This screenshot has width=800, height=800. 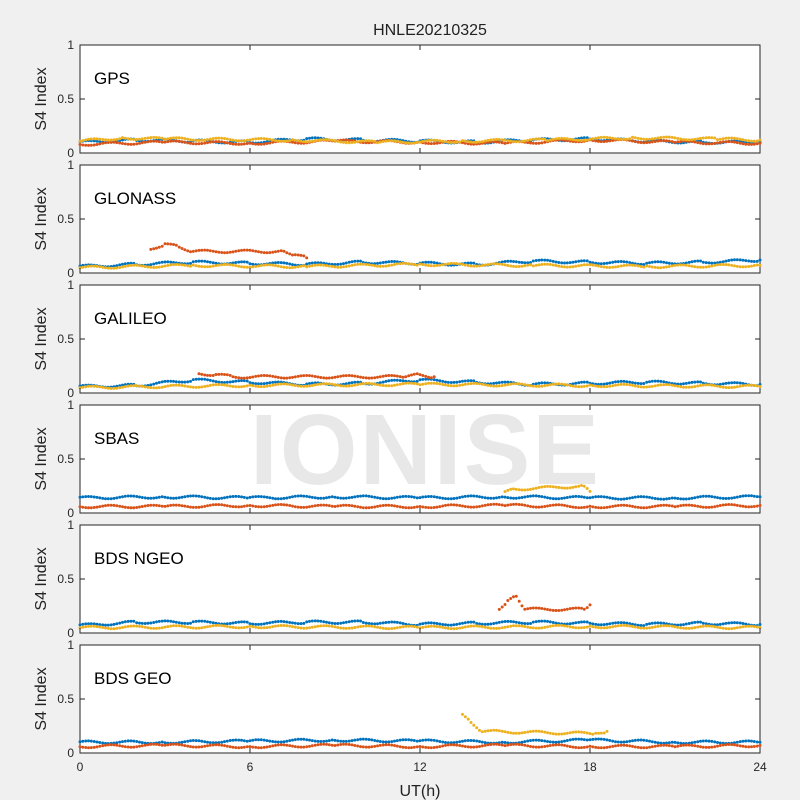 What do you see at coordinates (70, 405) in the screenshot?
I see `y-tick-label: 1` at bounding box center [70, 405].